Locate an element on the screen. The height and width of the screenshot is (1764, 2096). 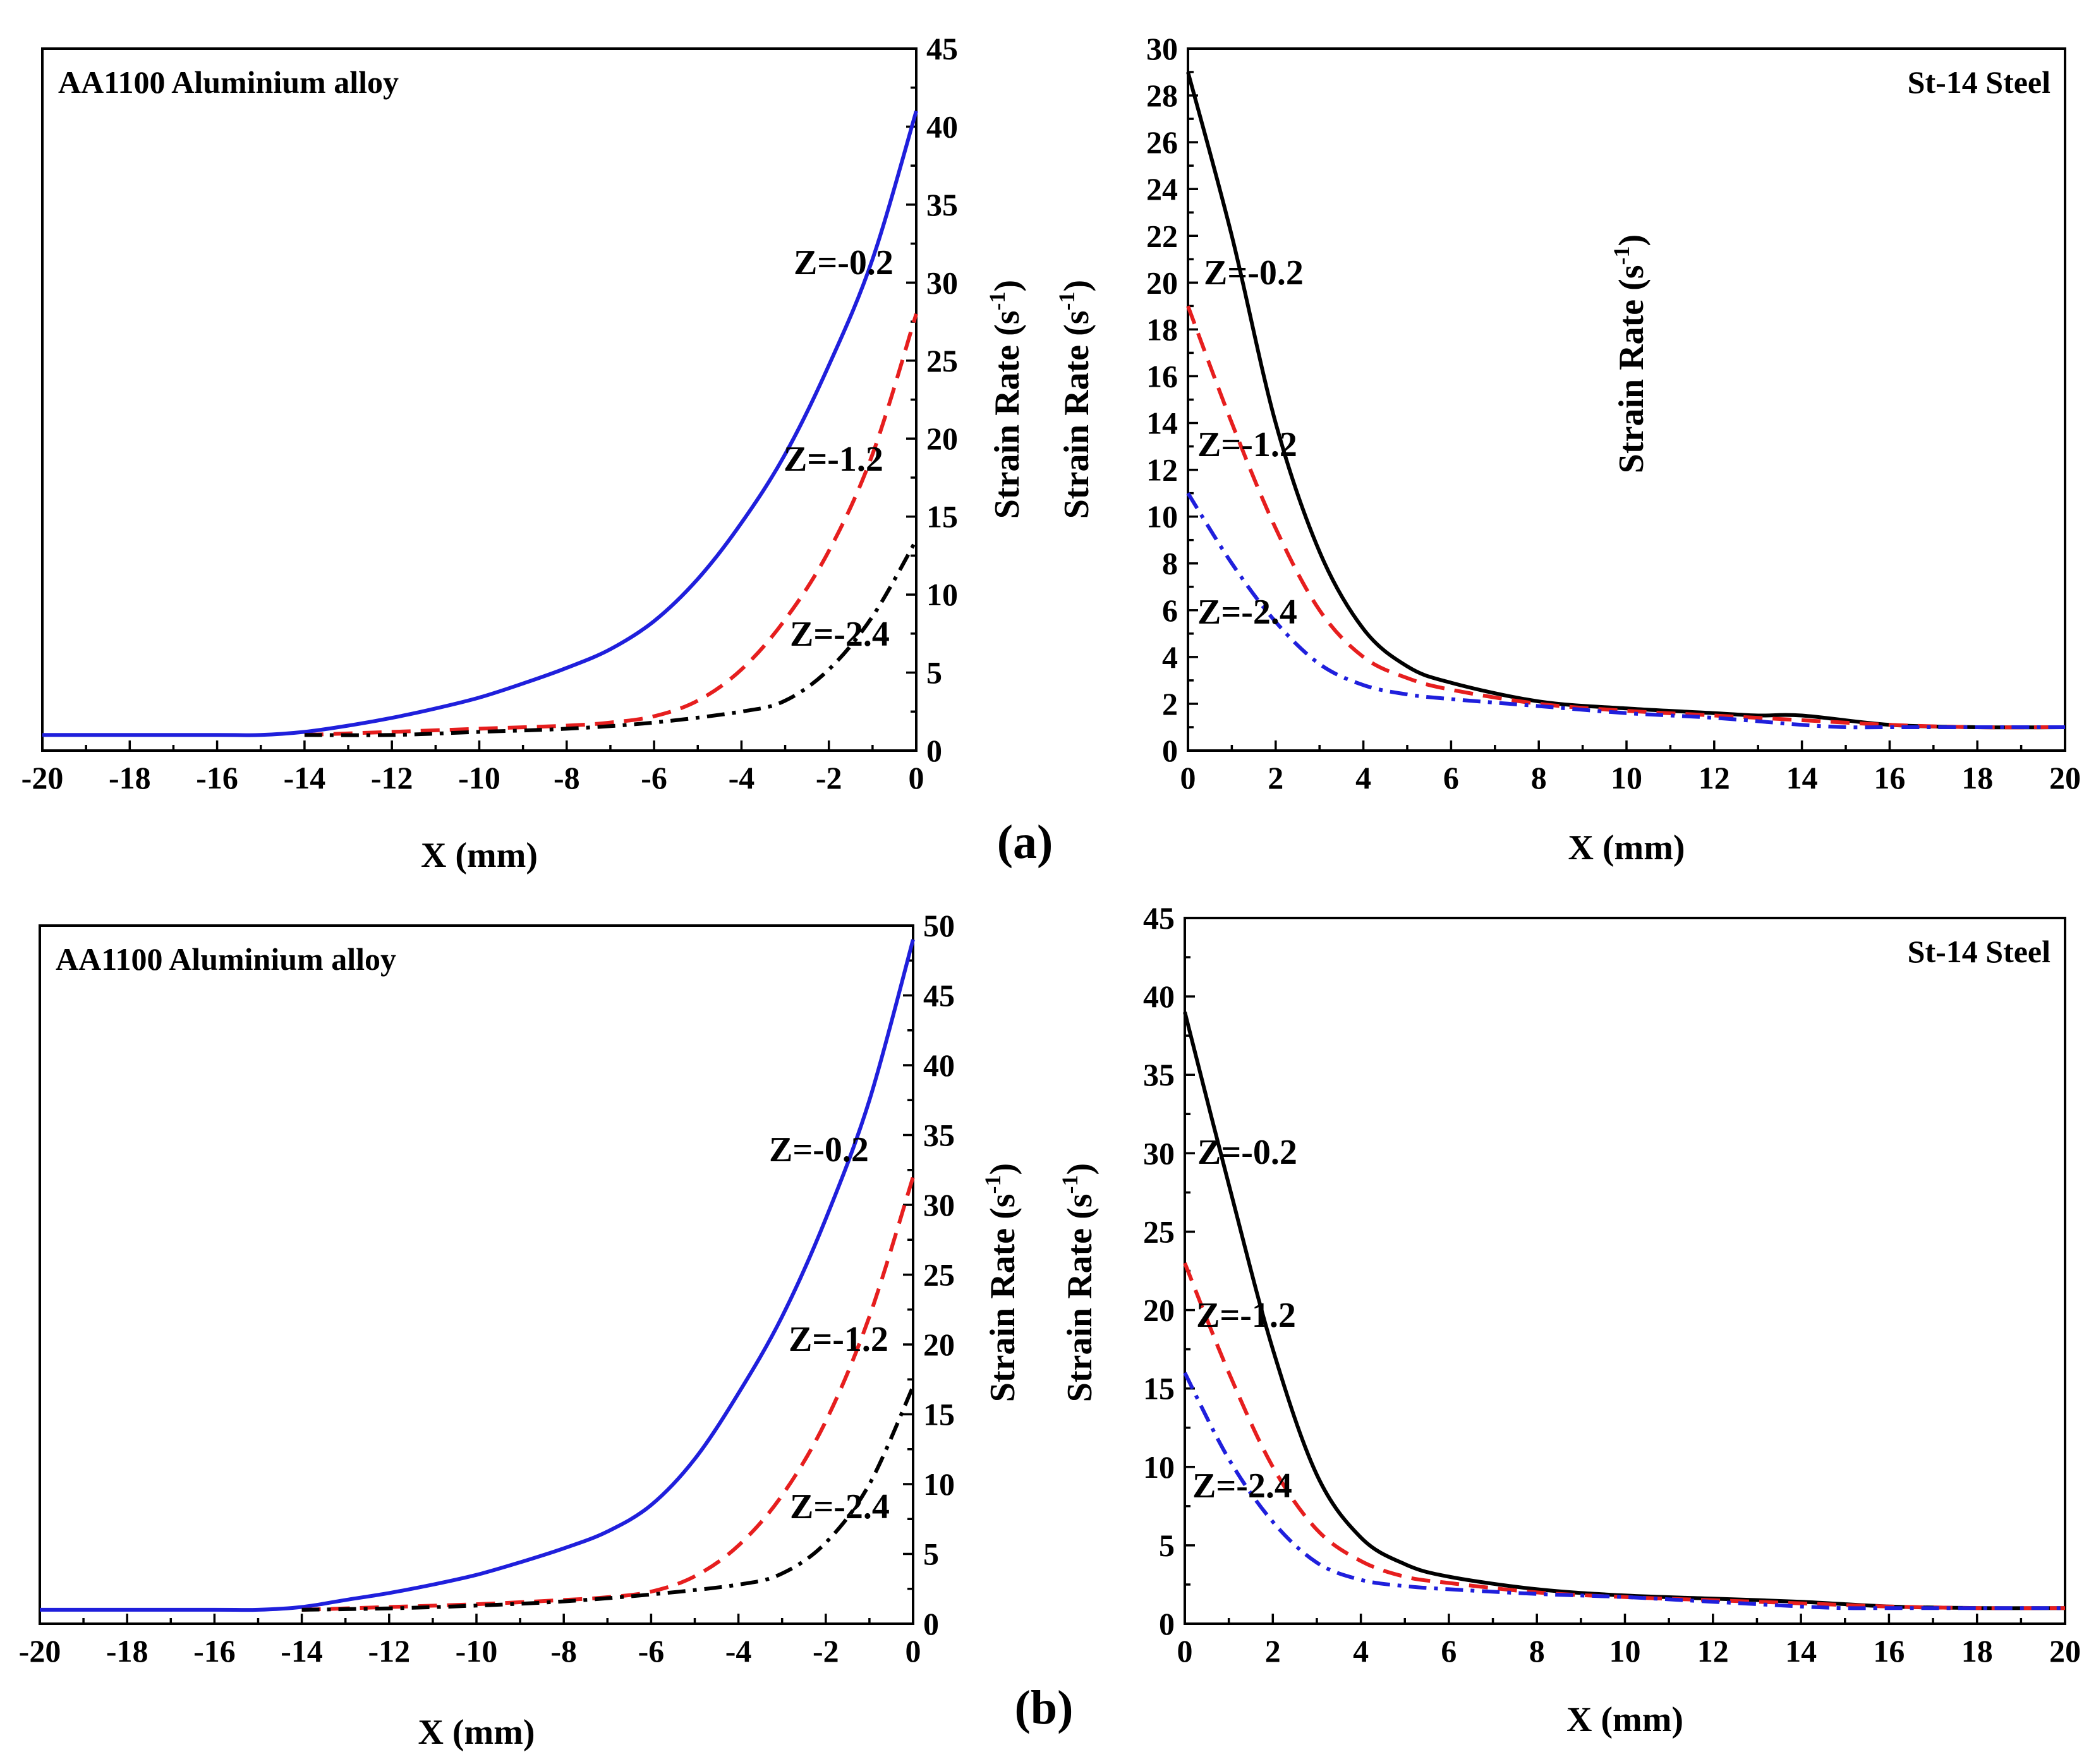
x-tick-label: 14 is located at coordinates (1802, 777).